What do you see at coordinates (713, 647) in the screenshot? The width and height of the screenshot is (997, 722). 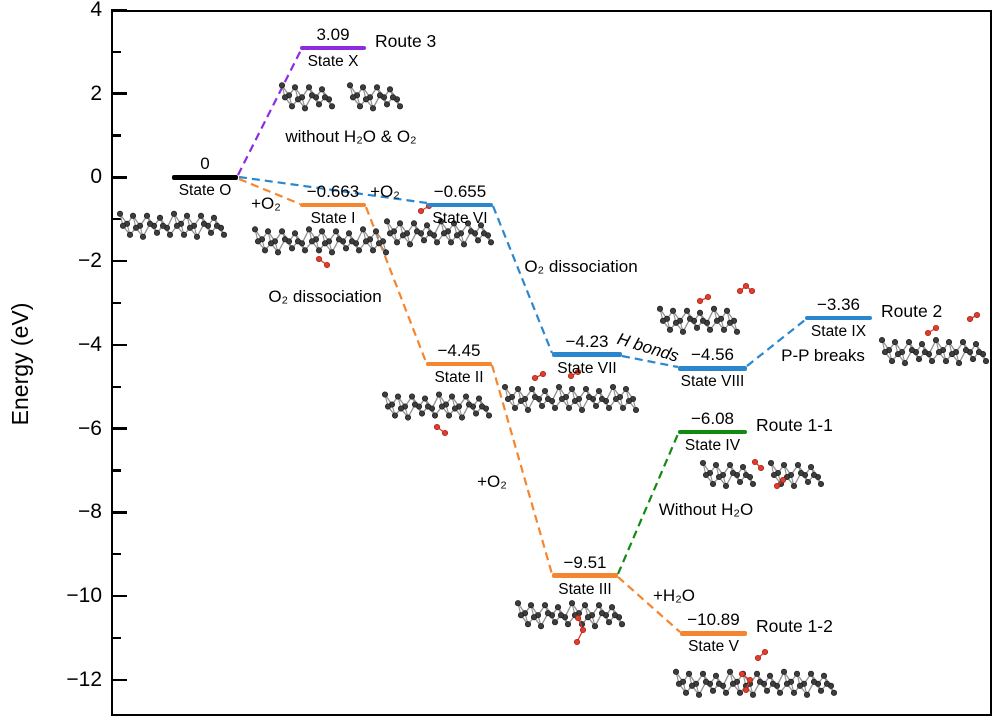 I see `level-name-state-v: State V` at bounding box center [713, 647].